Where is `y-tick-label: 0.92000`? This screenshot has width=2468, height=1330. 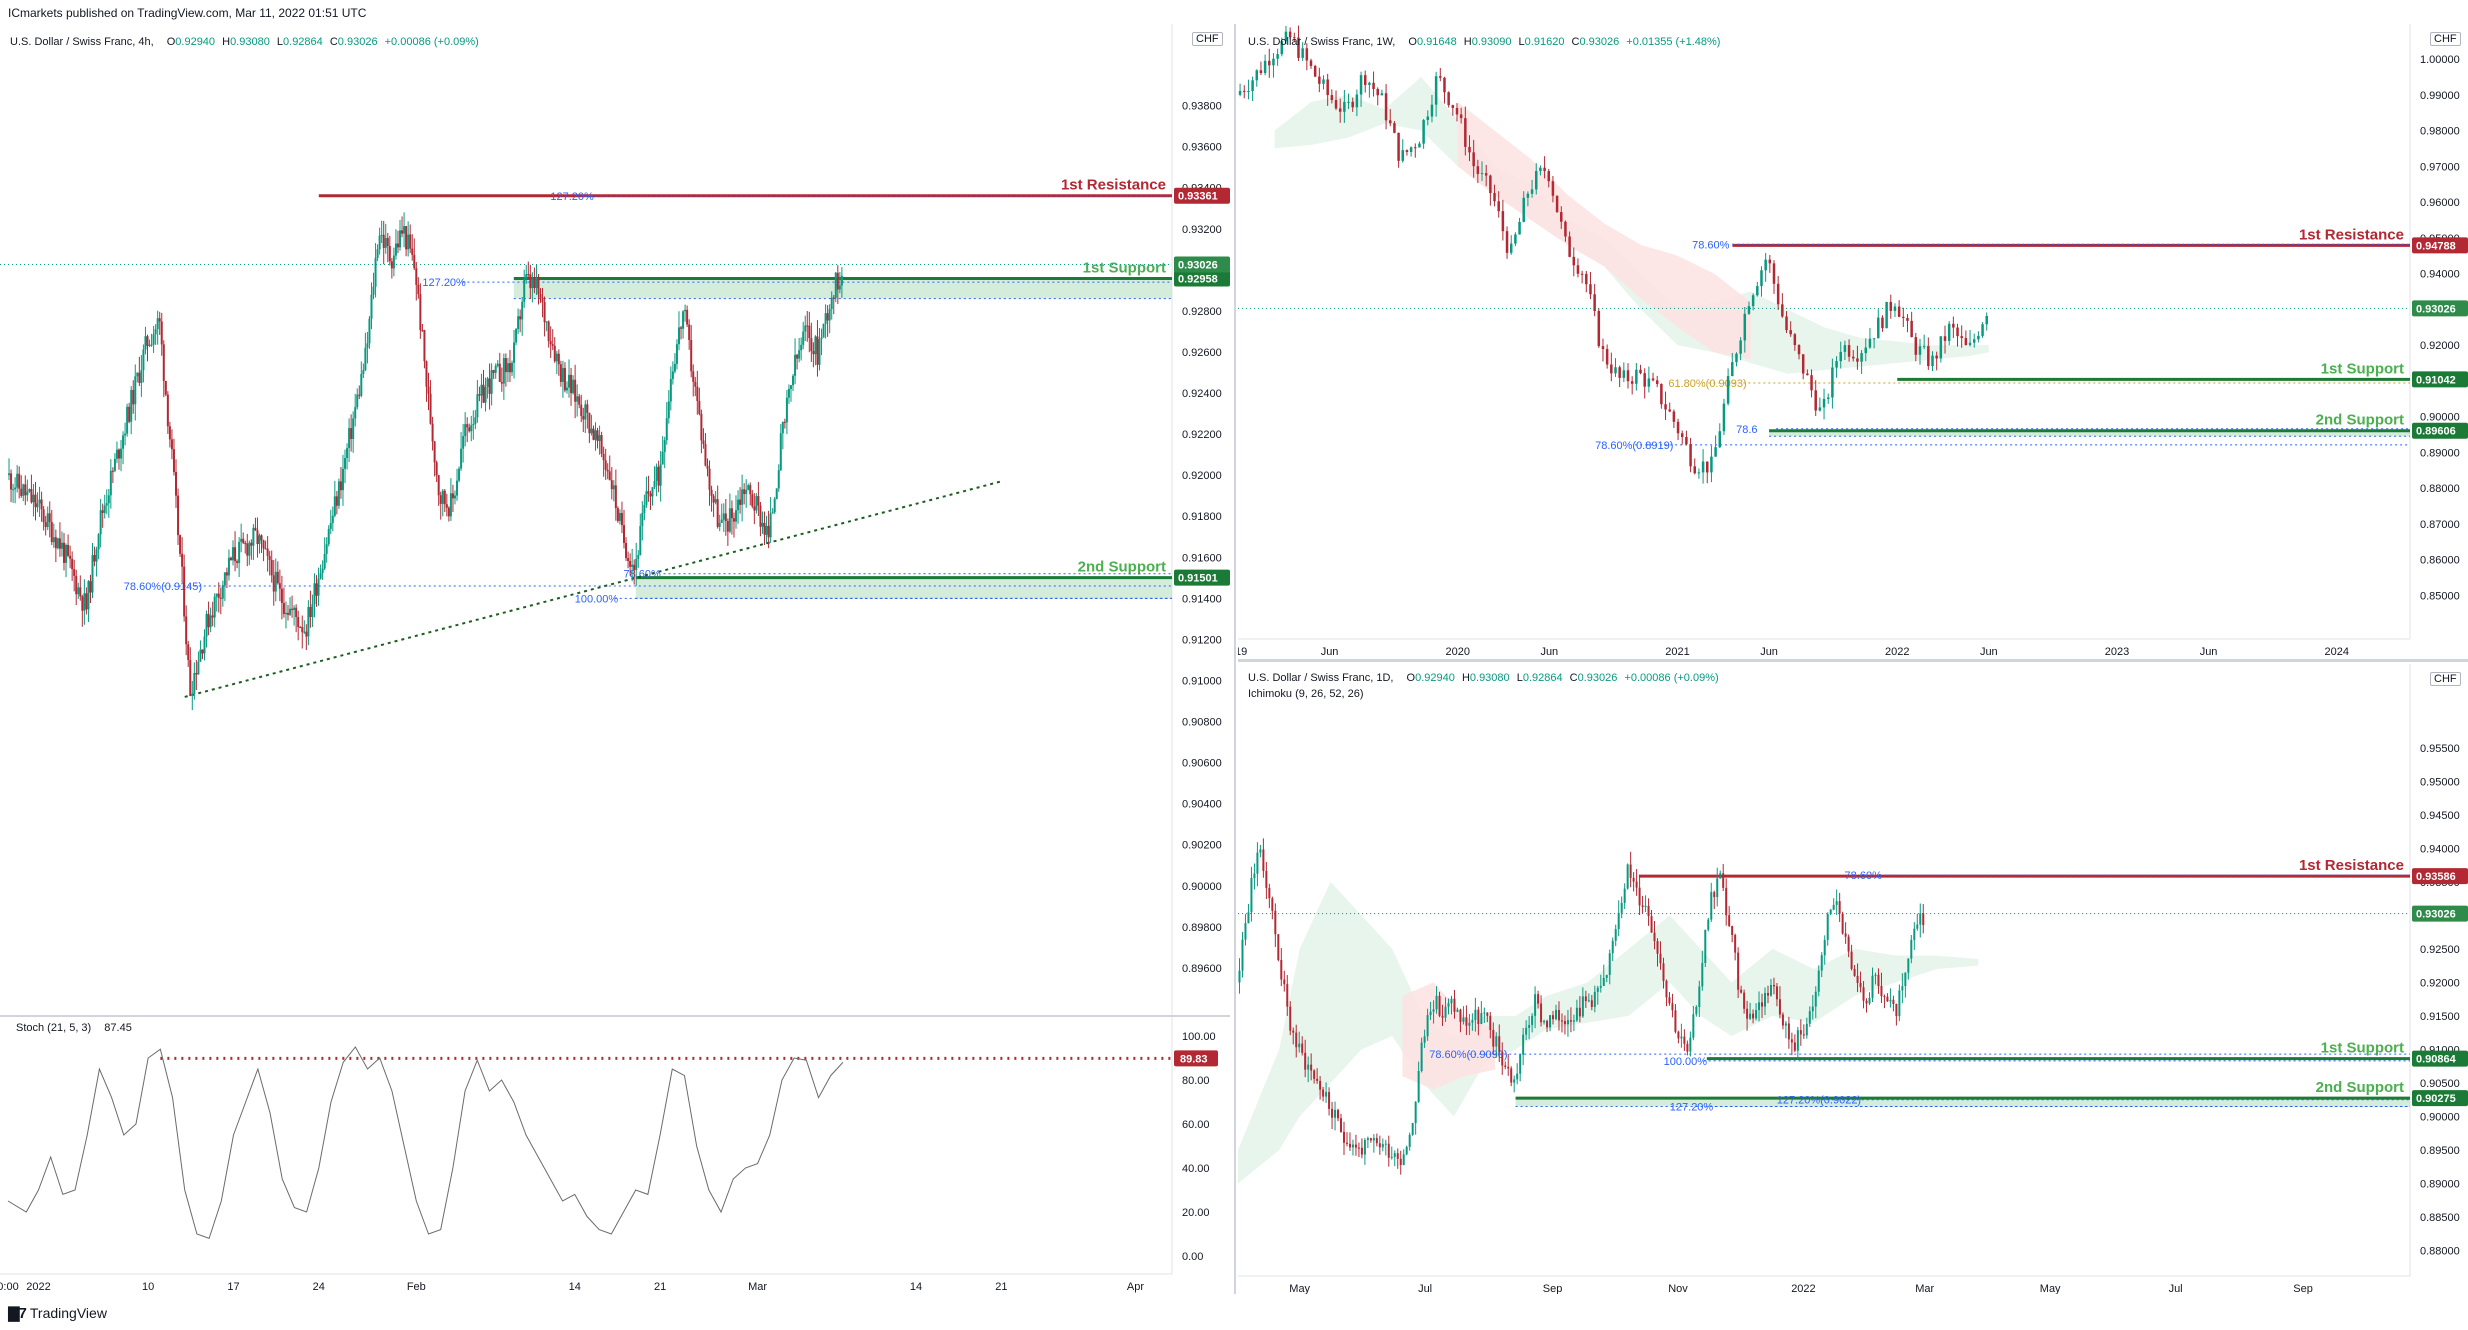
y-tick-label: 0.92000 is located at coordinates (2440, 983).